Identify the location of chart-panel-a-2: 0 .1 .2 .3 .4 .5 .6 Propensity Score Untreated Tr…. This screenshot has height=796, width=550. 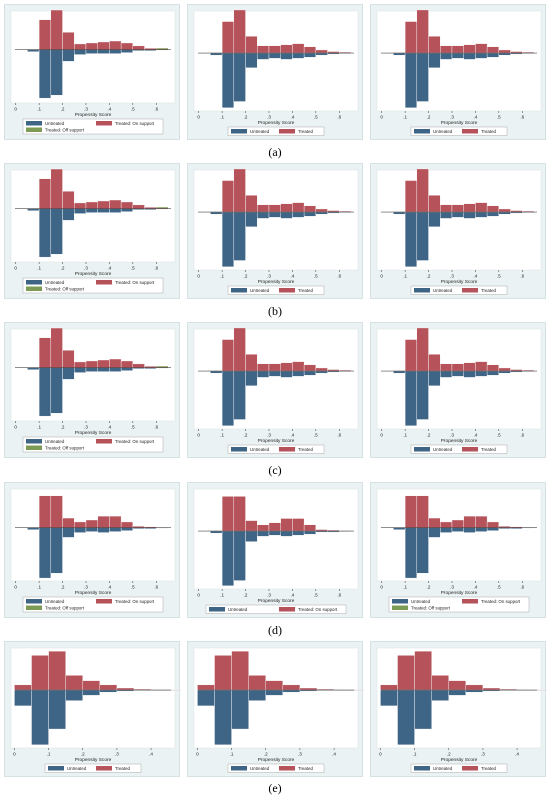
(275, 72).